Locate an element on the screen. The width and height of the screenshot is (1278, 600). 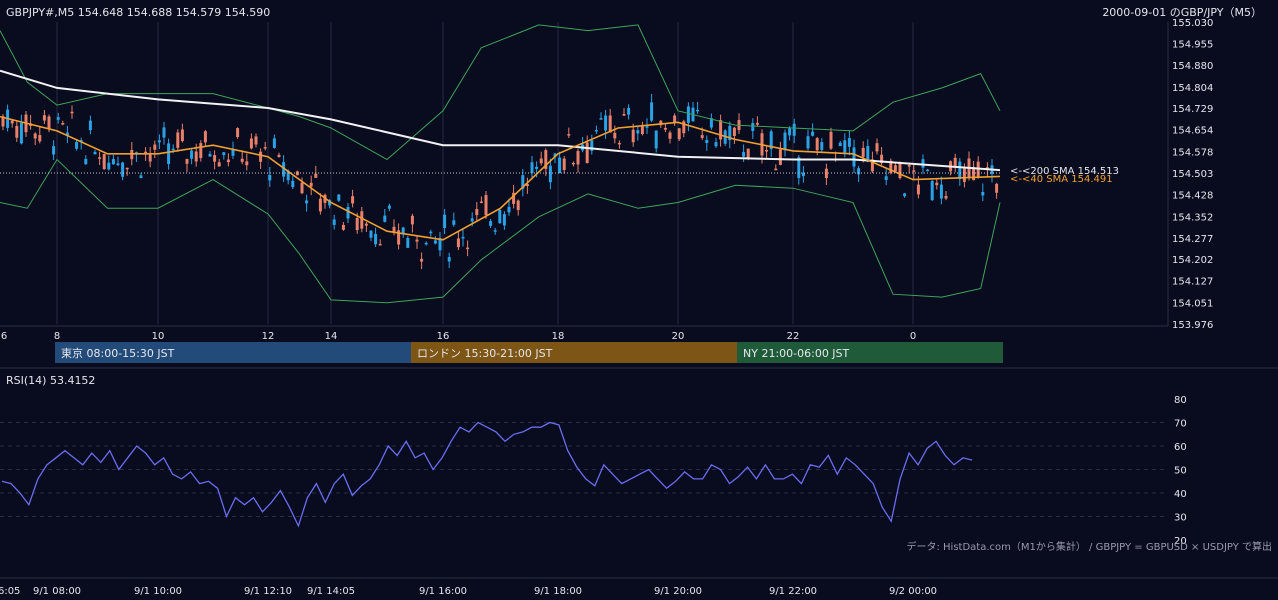
rsi-x-tick-label: 9/1 10:00 is located at coordinates (158, 591).